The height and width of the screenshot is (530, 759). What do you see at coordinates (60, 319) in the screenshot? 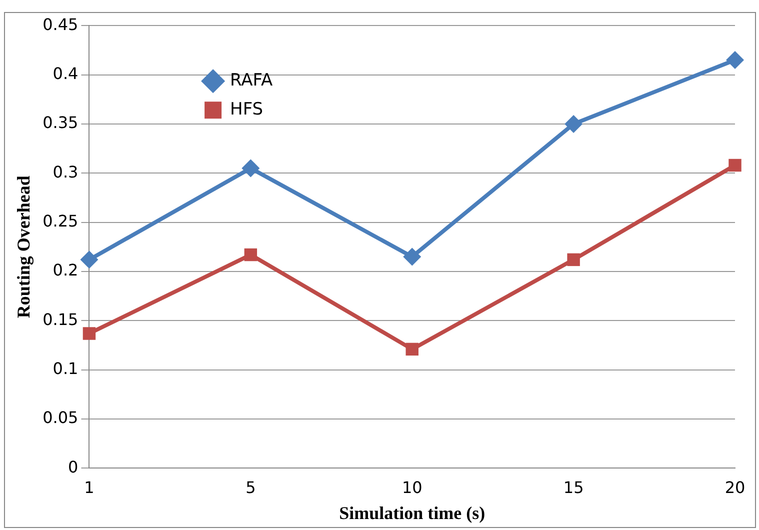
I see `y-tick-label: 0.15` at bounding box center [60, 319].